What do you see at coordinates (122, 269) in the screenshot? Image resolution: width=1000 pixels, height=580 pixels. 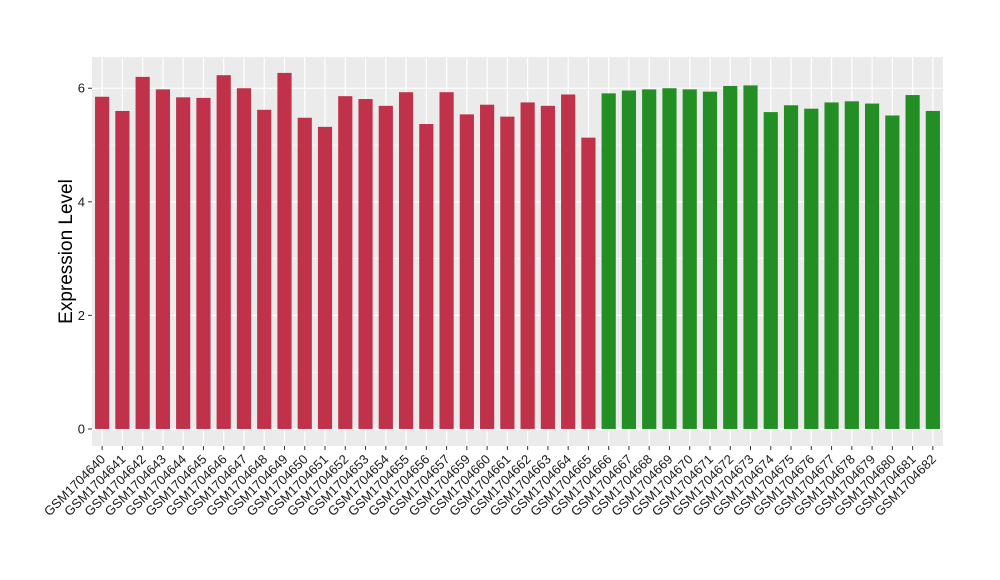 I see `bar-GSM1704641` at bounding box center [122, 269].